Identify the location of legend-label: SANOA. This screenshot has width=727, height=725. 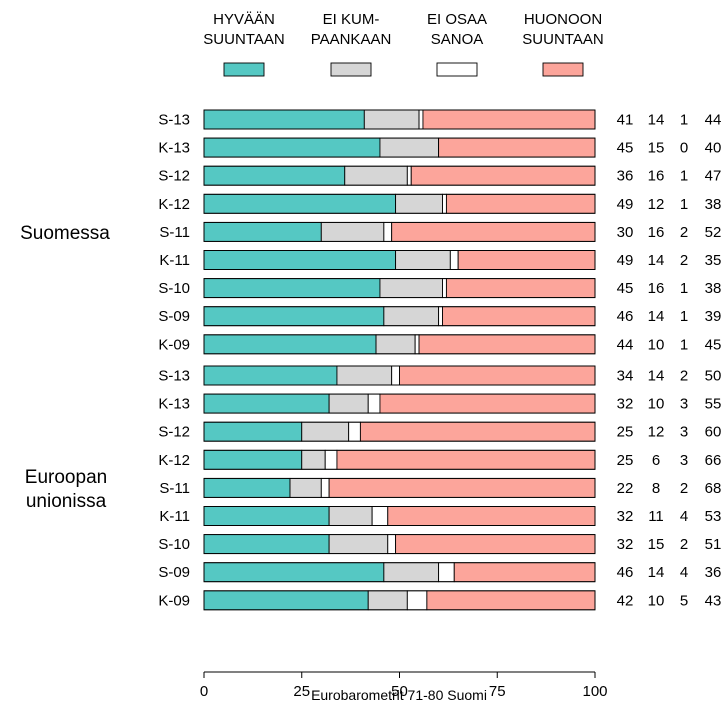
(457, 39).